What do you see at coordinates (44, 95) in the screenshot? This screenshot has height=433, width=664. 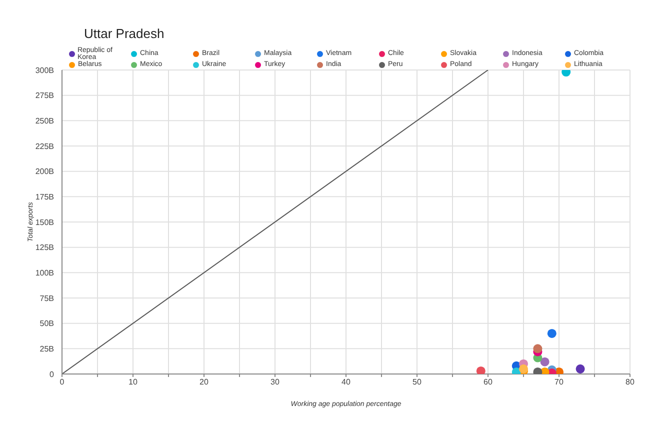 I see `y-tick-label: 275B` at bounding box center [44, 95].